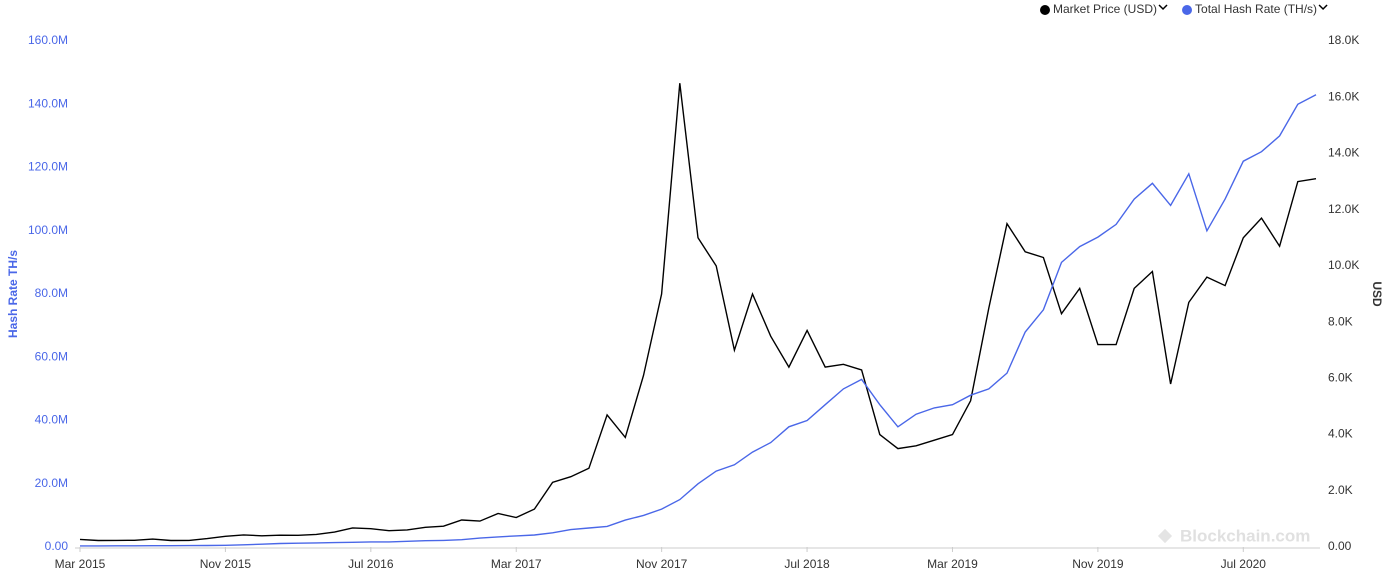  I want to click on y2-tick-label: 2.0K, so click(1340, 490).